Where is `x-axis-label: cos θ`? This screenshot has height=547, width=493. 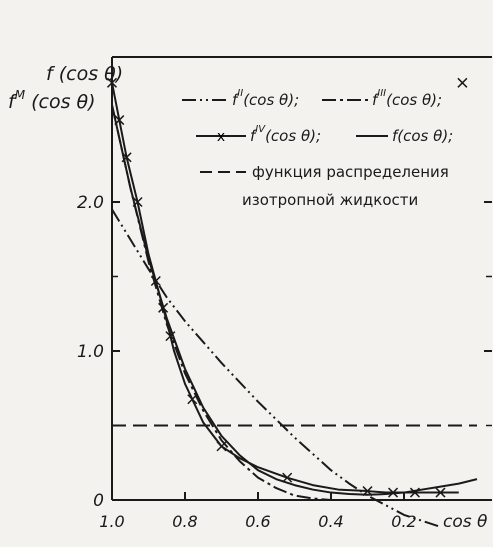 x-axis-label: cos θ is located at coordinates (465, 522).